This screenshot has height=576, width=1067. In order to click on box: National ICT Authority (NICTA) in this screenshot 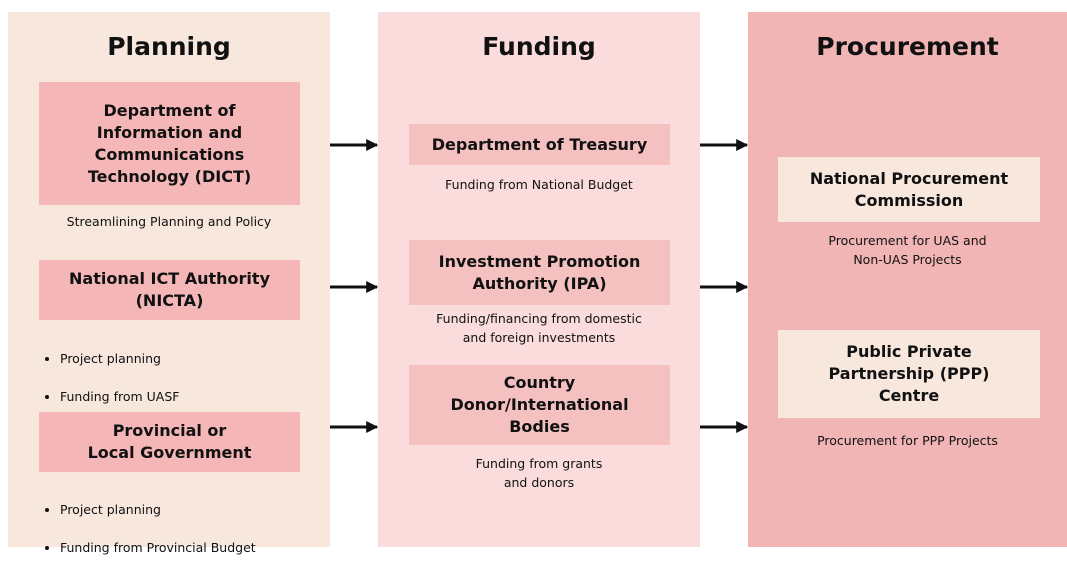, I will do `click(169, 290)`.